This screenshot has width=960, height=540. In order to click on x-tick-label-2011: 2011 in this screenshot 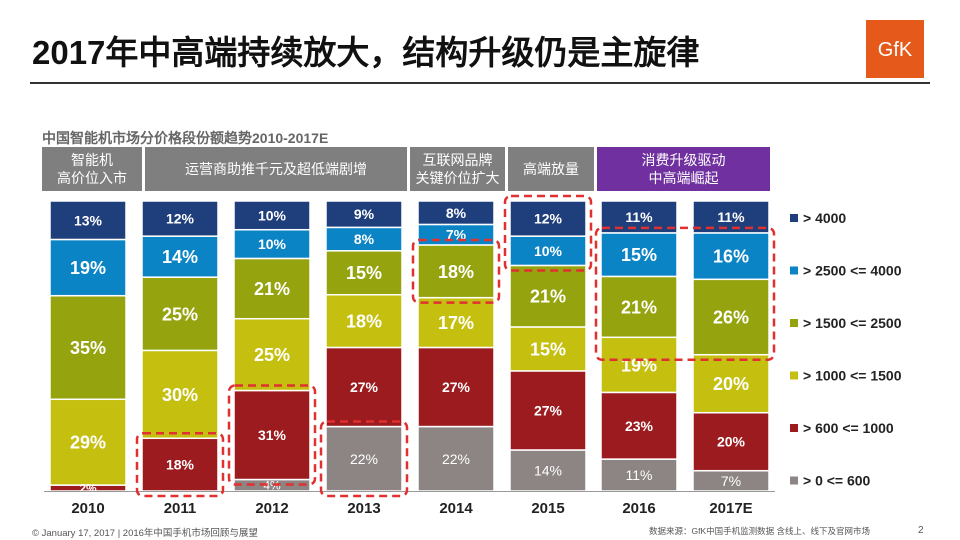, I will do `click(180, 508)`.